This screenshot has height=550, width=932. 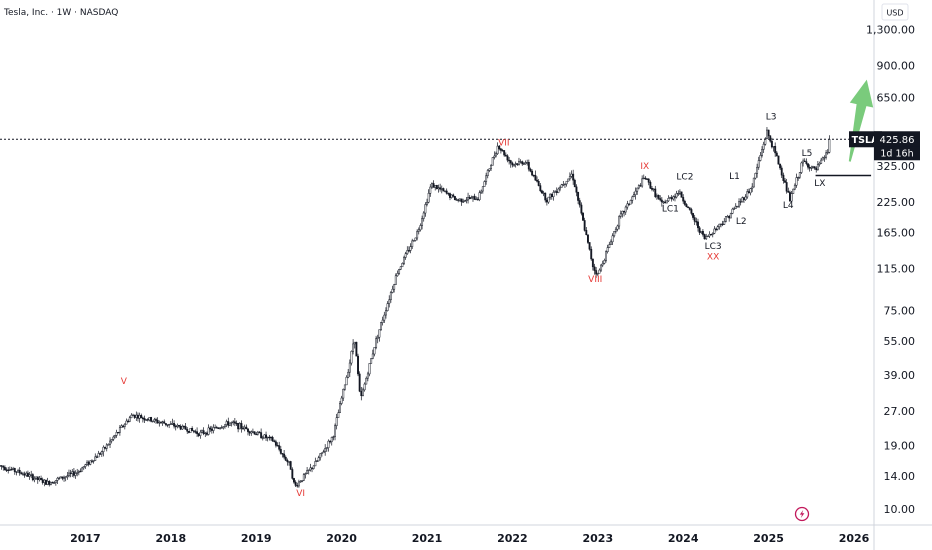 I want to click on y-tick-label: 900.00, so click(x=896, y=66).